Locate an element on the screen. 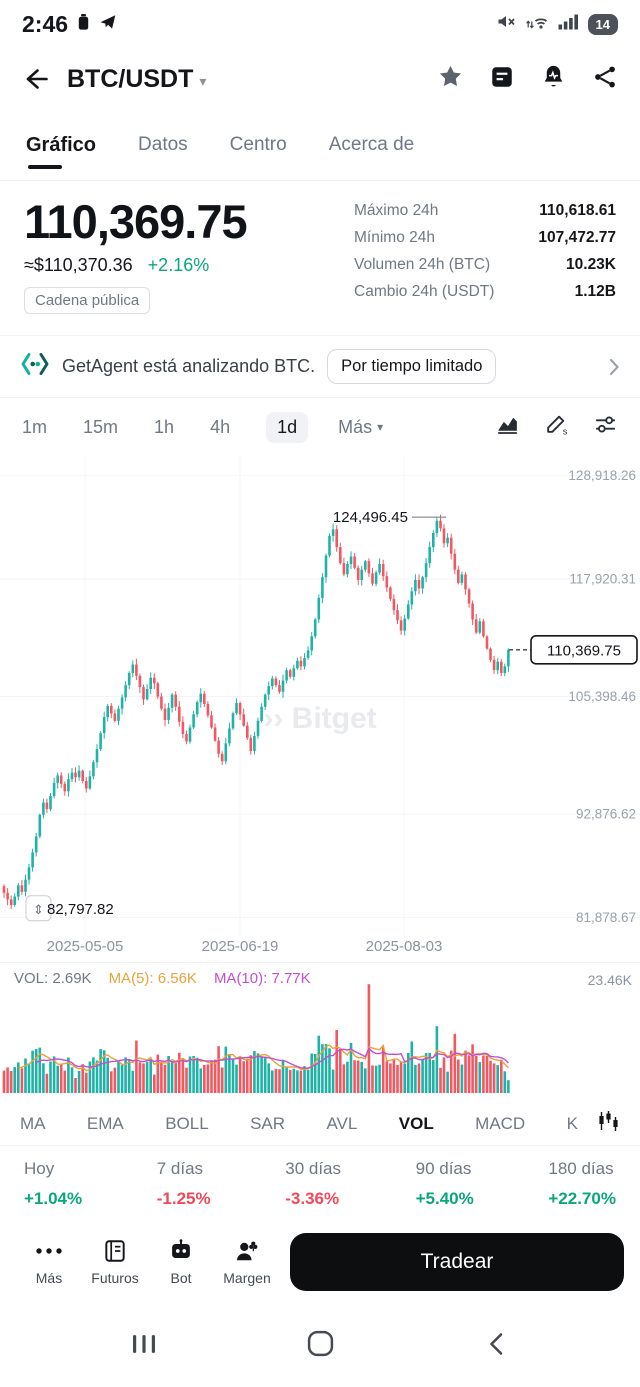 This screenshot has height=1387, width=640. timeframe-1h: 1h is located at coordinates (164, 427).